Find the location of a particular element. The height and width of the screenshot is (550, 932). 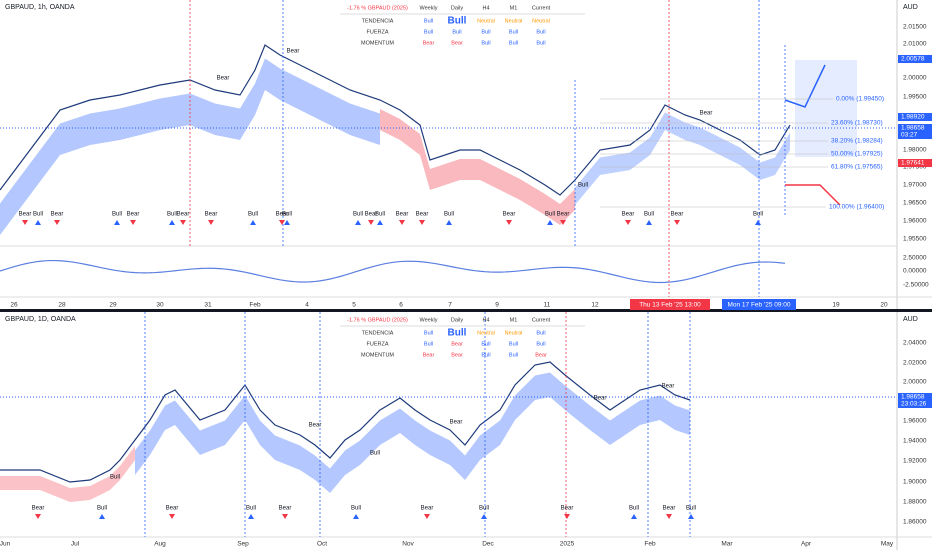

date-marker-label: Mon 17 Feb '25 09:00 is located at coordinates (758, 305).